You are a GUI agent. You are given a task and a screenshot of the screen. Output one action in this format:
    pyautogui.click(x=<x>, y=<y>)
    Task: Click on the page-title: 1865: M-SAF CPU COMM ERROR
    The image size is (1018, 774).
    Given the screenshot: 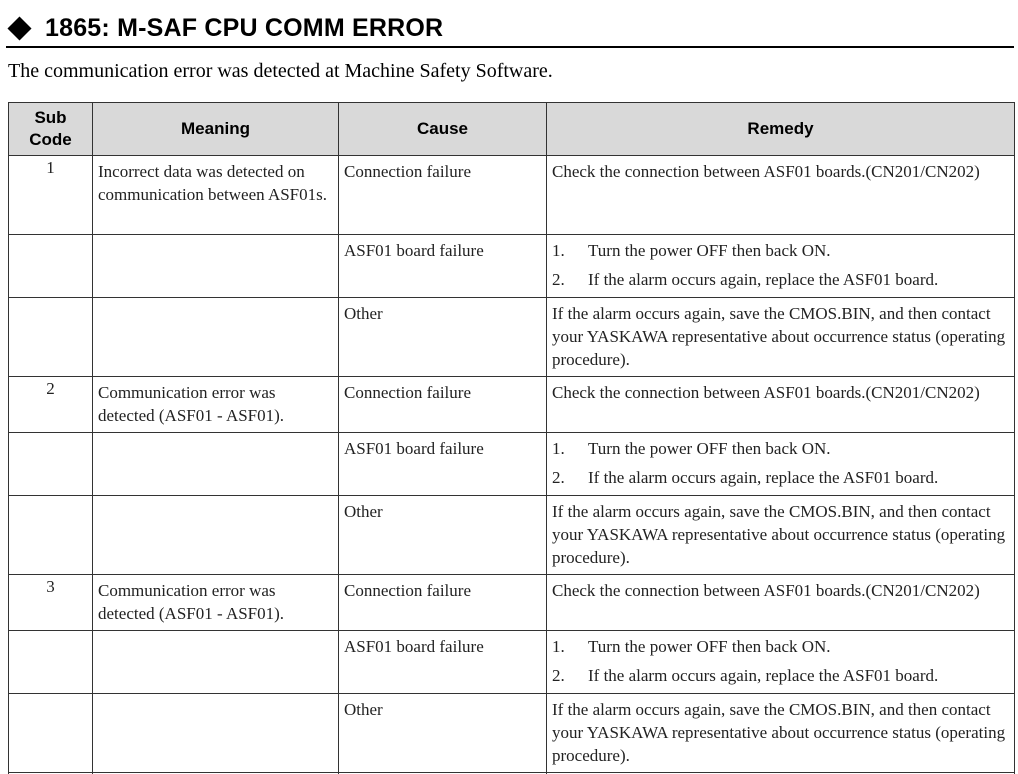 What is the action you would take?
    pyautogui.click(x=244, y=27)
    